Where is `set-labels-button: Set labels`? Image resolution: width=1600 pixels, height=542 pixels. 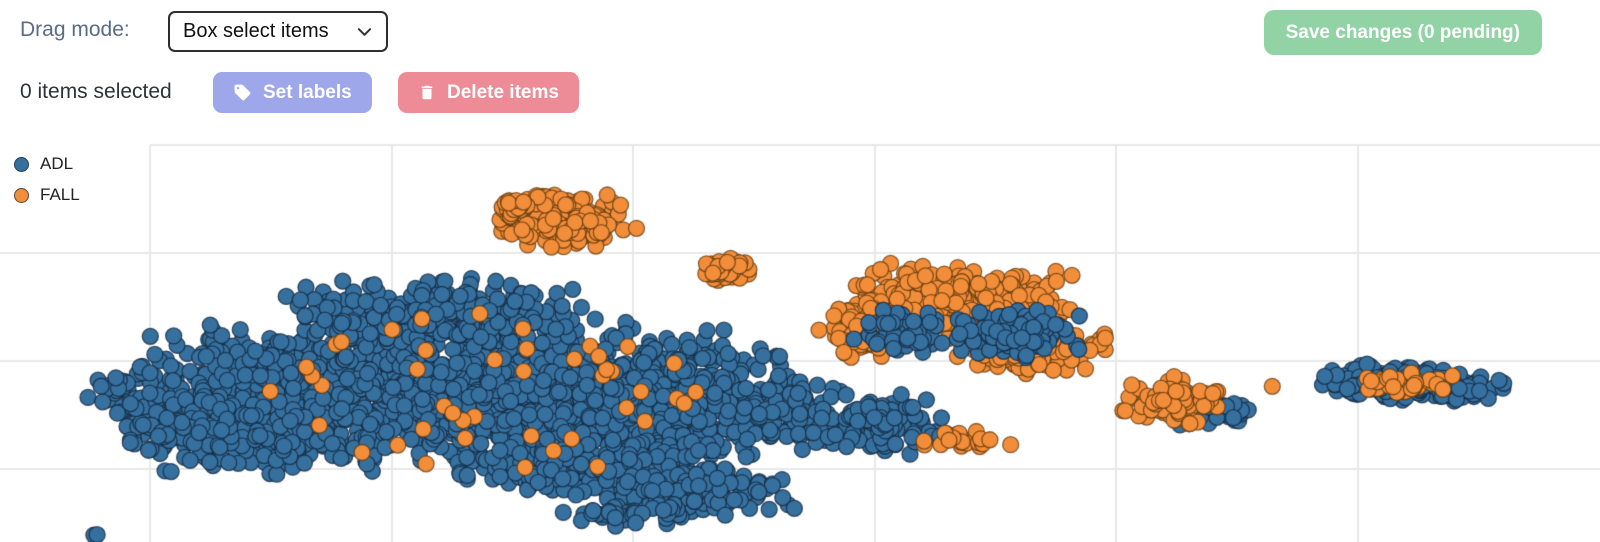 set-labels-button: Set labels is located at coordinates (292, 92).